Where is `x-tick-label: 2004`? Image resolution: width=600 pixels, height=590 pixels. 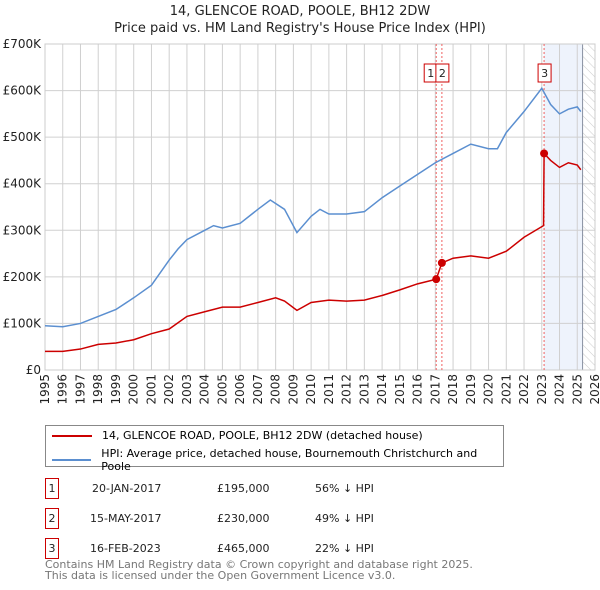 x-tick-label: 2004 is located at coordinates (205, 389).